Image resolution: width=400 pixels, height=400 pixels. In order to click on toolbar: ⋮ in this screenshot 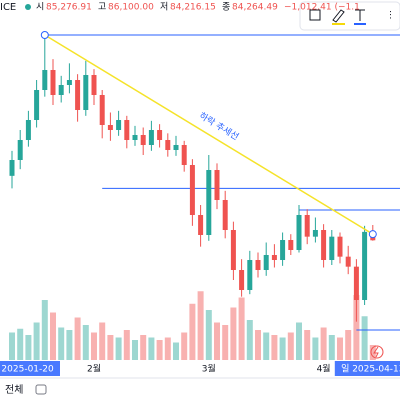, I will do `click(349, 16)`.